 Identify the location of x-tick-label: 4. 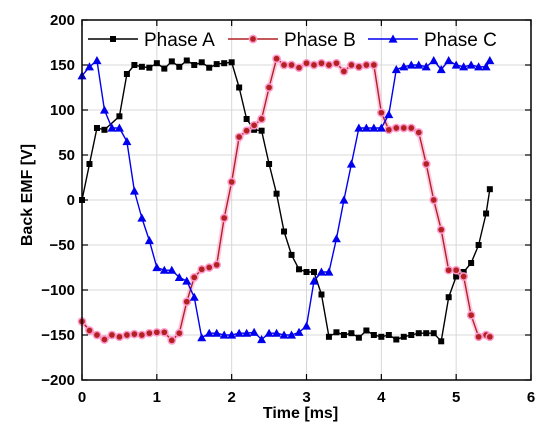
(381, 397).